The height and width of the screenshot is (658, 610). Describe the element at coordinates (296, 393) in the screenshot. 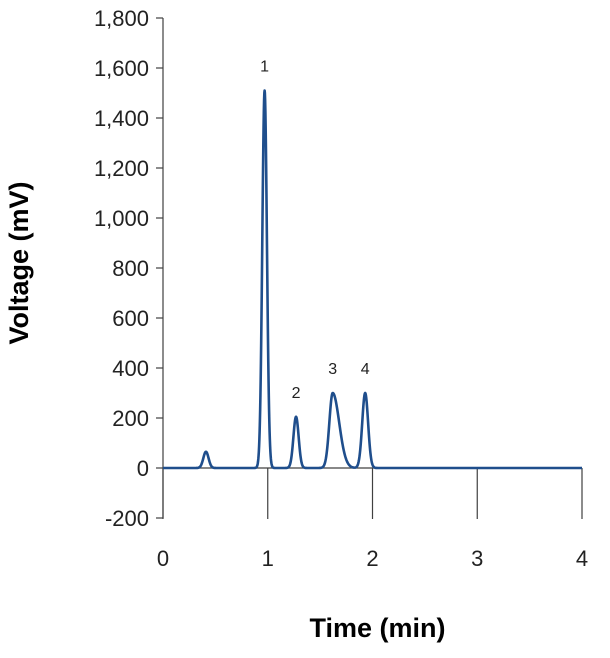

I see `peak-label: 2` at that location.